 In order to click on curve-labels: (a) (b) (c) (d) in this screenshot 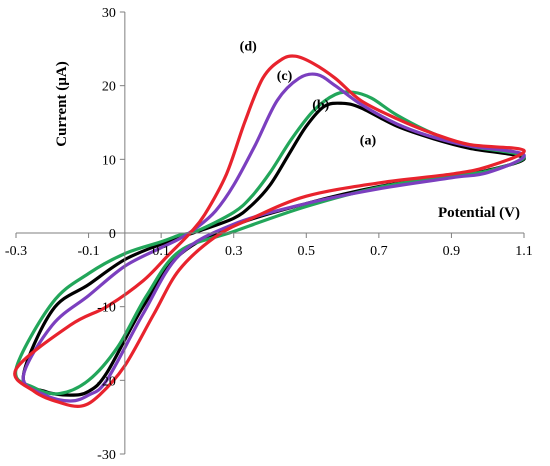, I will do `click(308, 93)`.